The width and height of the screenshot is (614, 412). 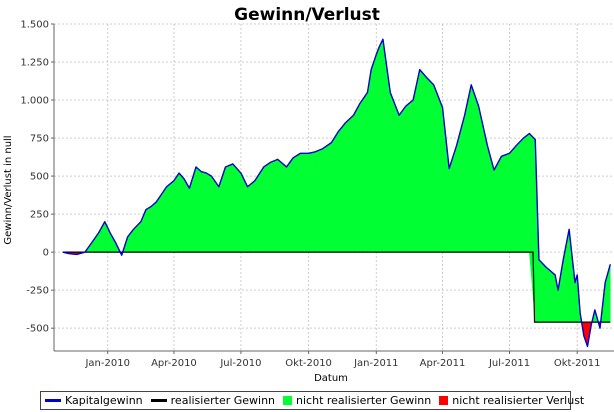 What do you see at coordinates (444, 400) in the screenshot?
I see `legend-swatch-nicht-realisierter-verlust` at bounding box center [444, 400].